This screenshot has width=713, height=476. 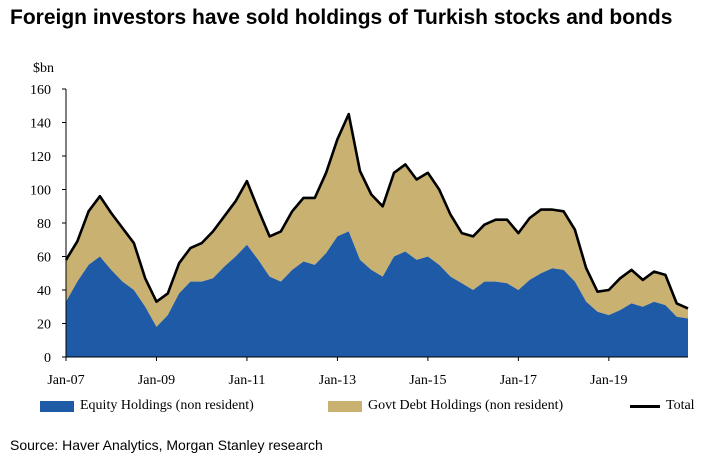 What do you see at coordinates (680, 405) in the screenshot?
I see `legend-label-total: Total` at bounding box center [680, 405].